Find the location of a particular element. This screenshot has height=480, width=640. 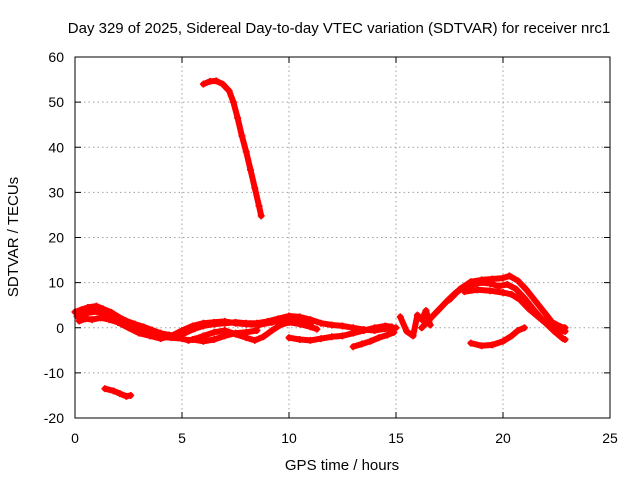

x-tick-label: 15 is located at coordinates (396, 438).